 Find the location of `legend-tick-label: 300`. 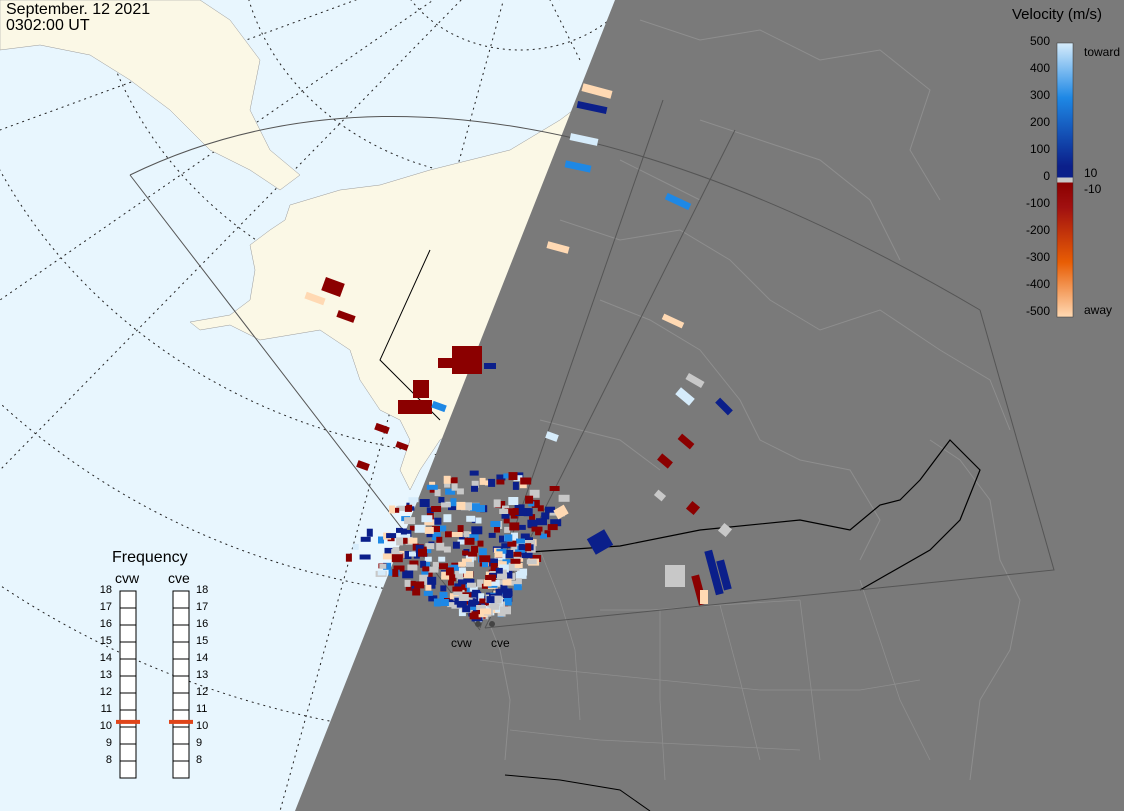

legend-tick-label: 300 is located at coordinates (1039, 95).